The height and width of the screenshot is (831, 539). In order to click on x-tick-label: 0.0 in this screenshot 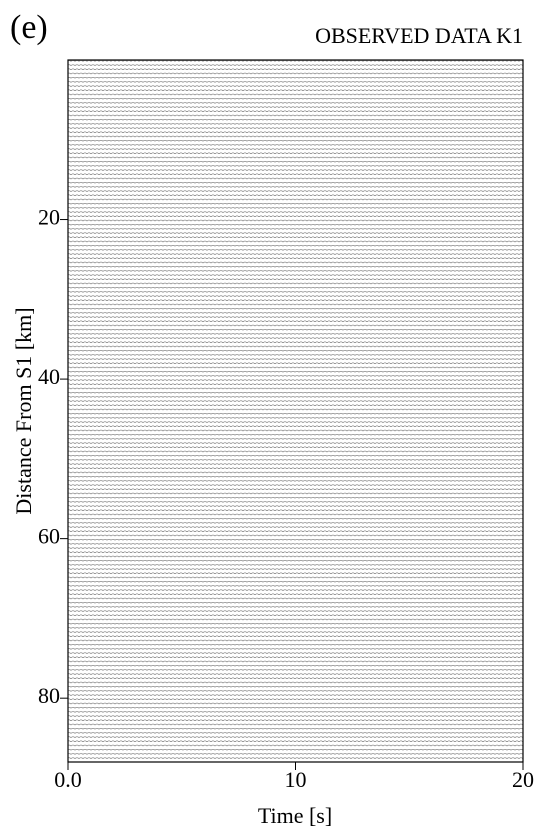, I will do `click(68, 779)`.